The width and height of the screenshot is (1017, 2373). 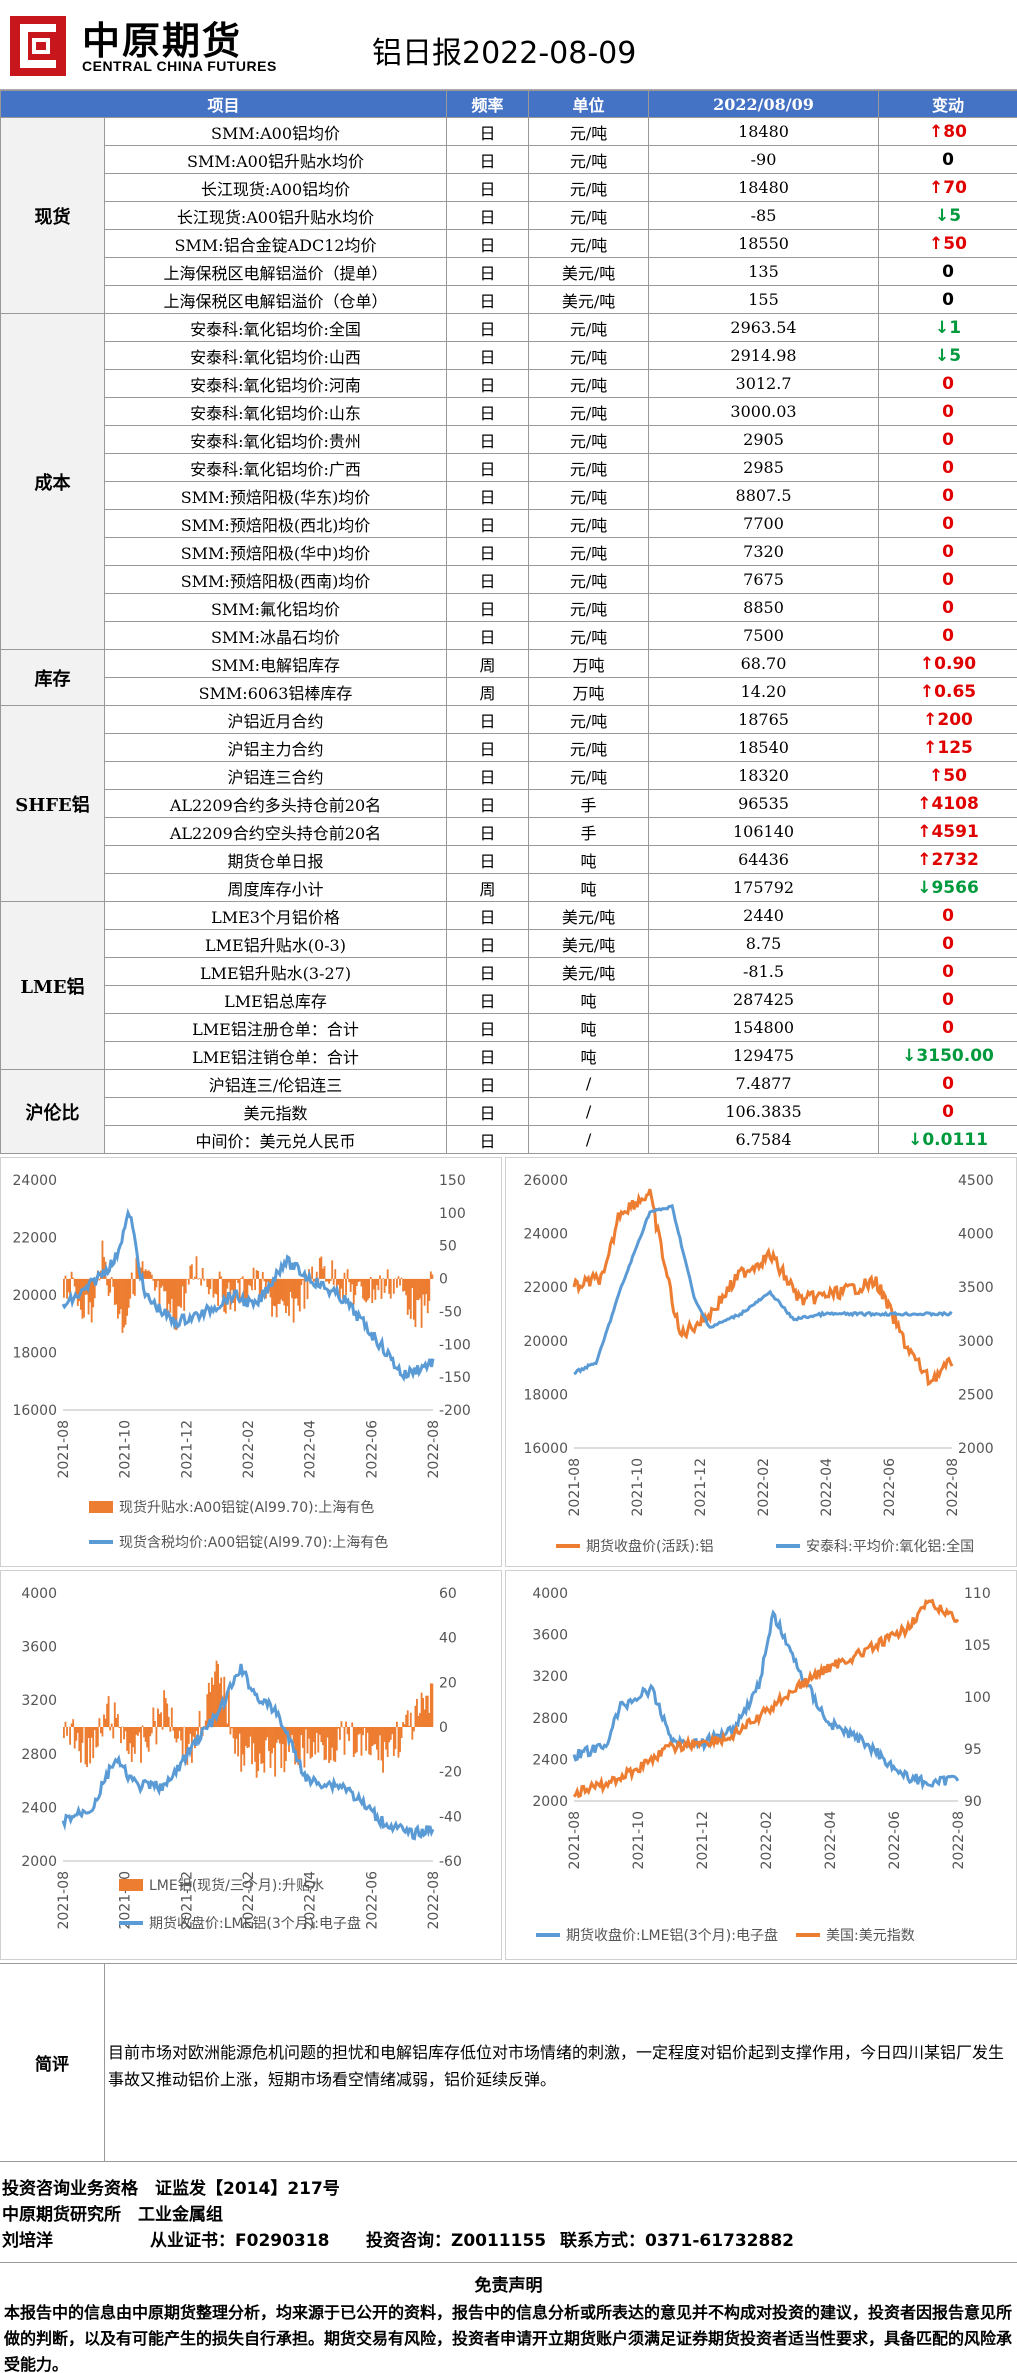 I want to click on item-cell: 沪铝近月合约, so click(x=275, y=719).